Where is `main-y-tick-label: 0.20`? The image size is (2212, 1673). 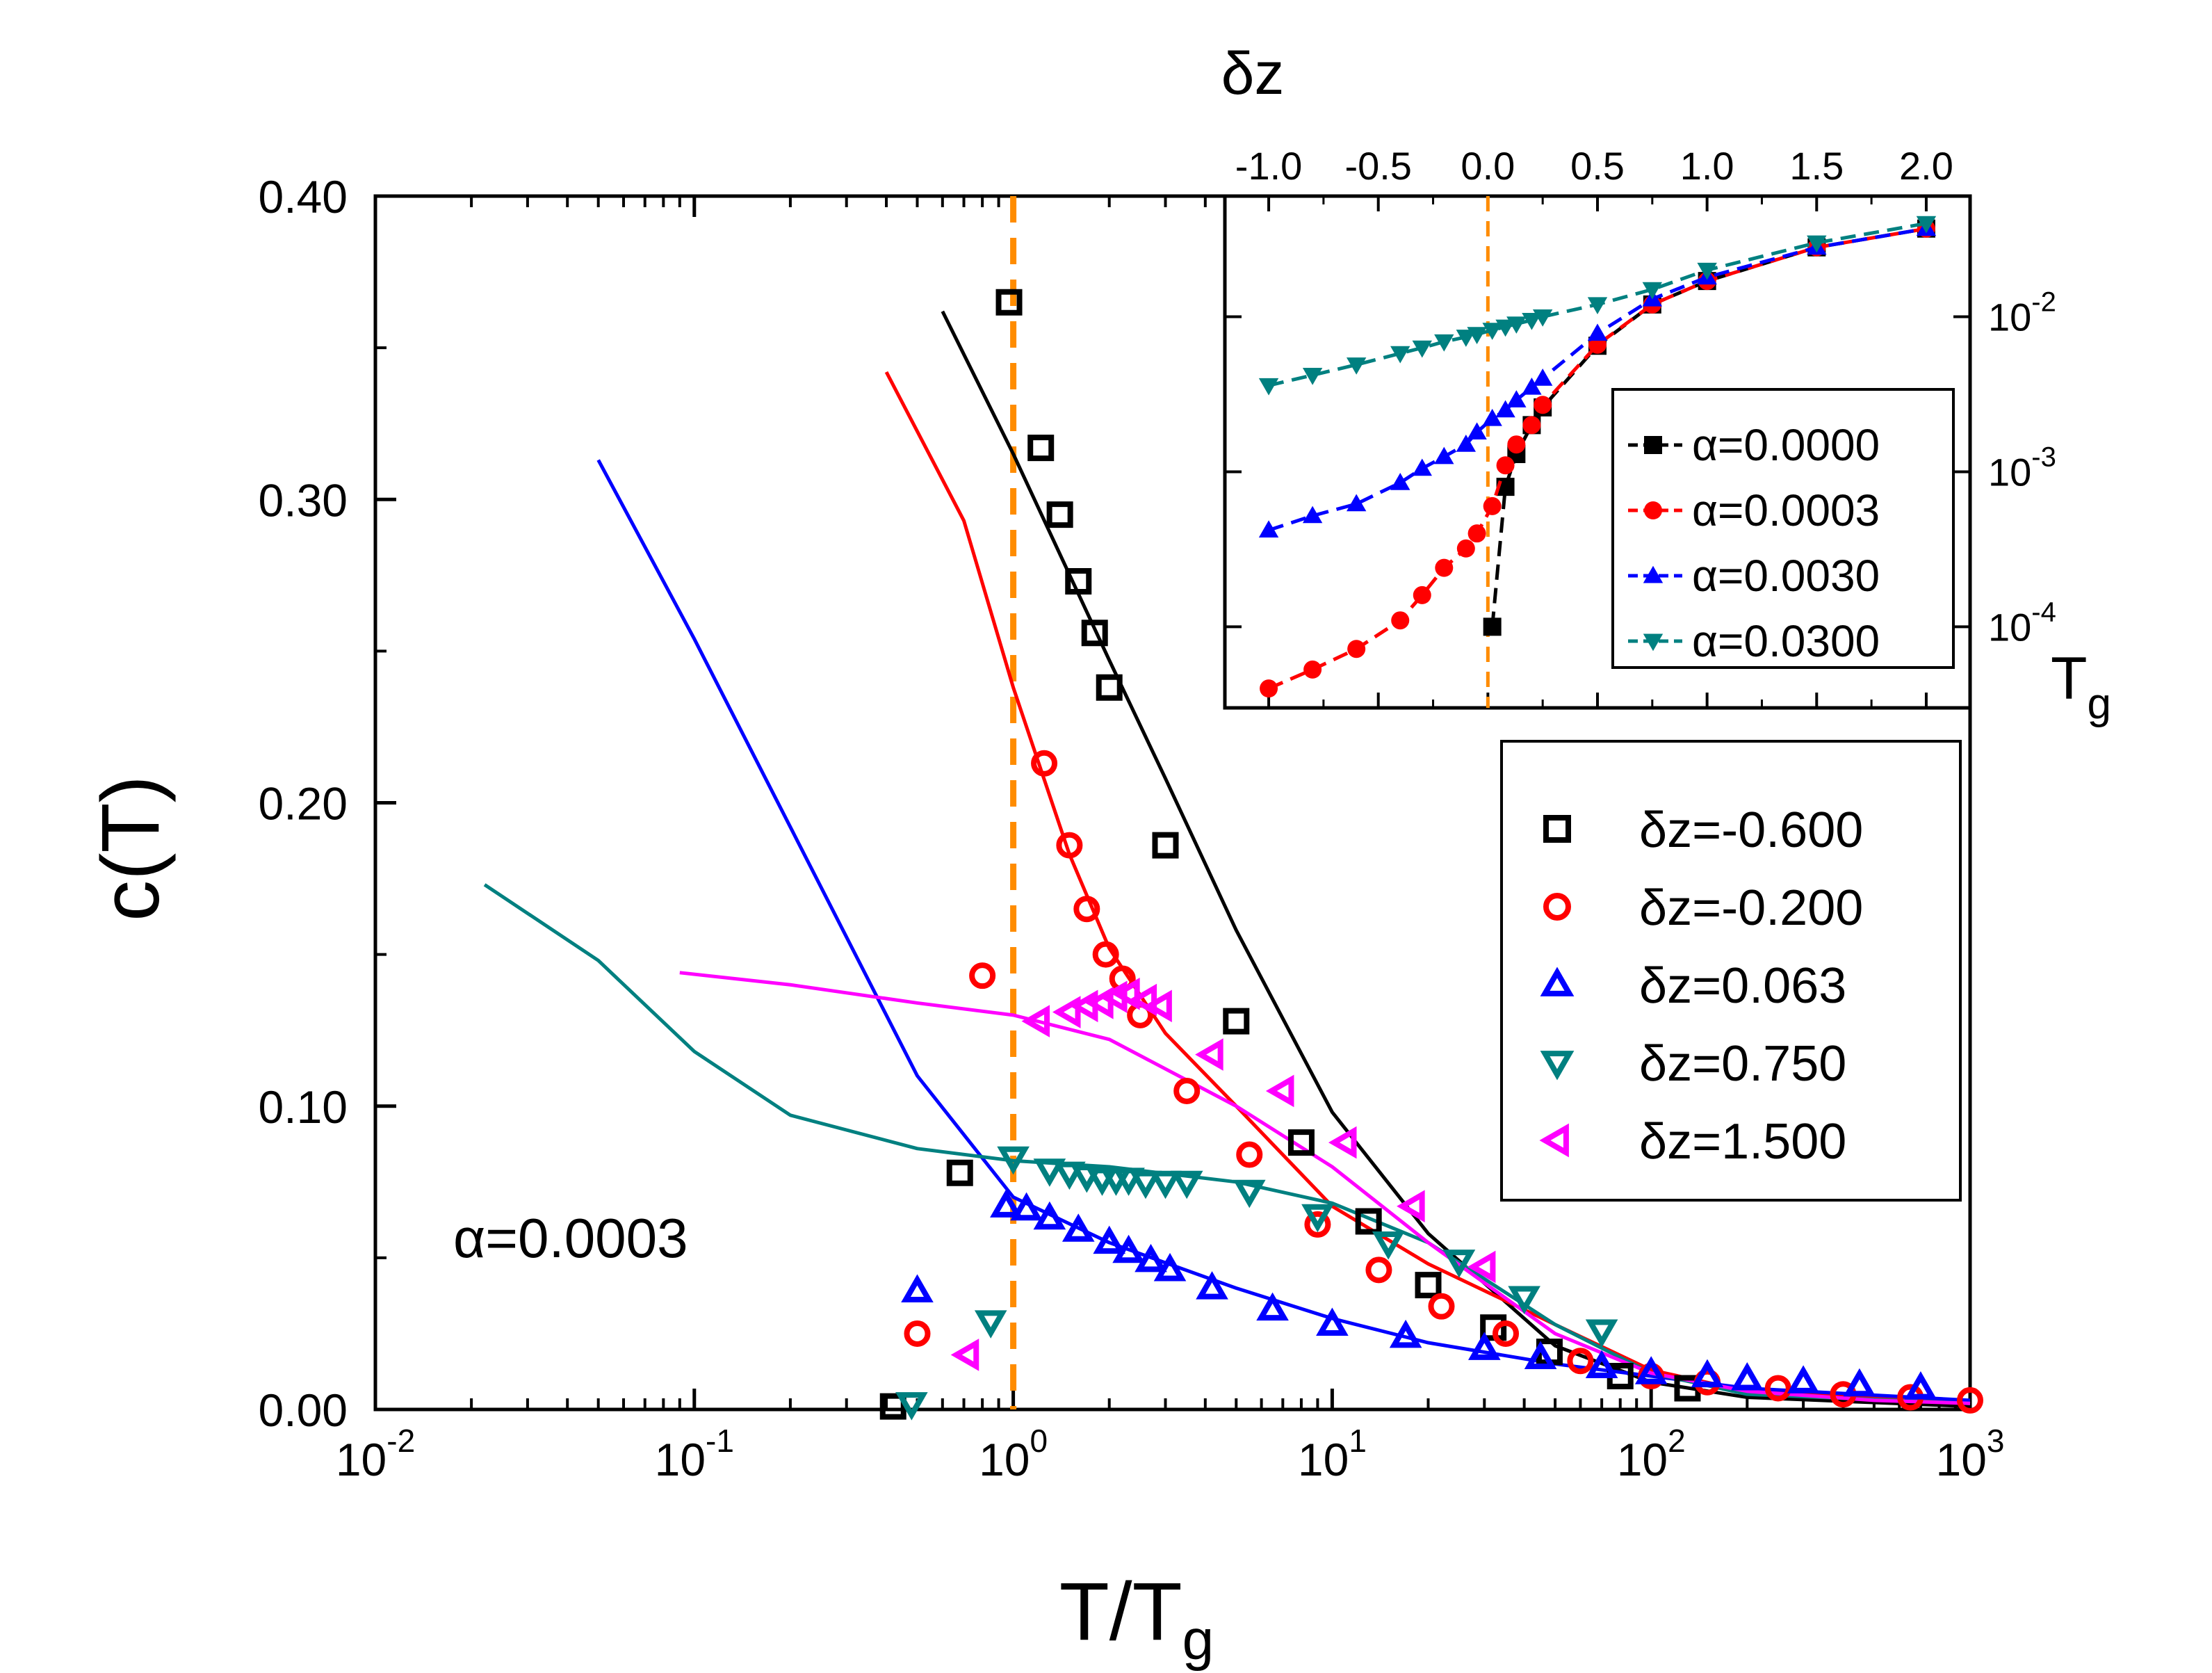
main-y-tick-label: 0.20 is located at coordinates (303, 804).